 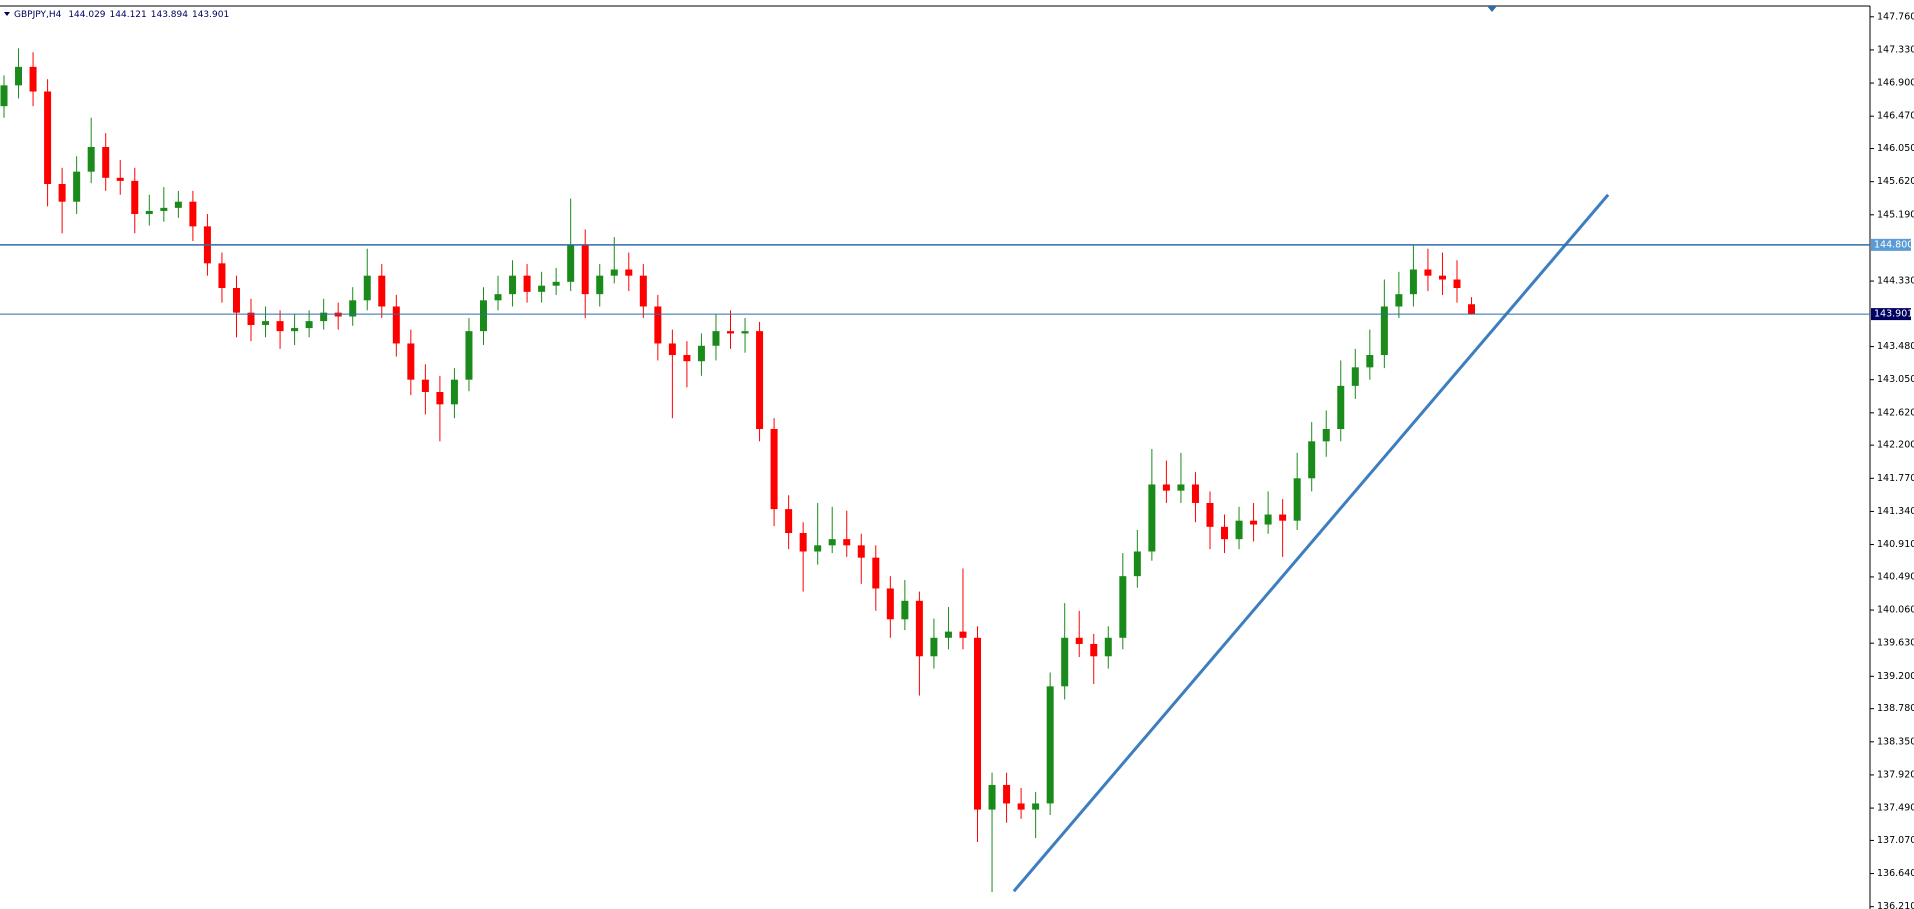 I want to click on y-tick-label: 138.780, so click(x=1895, y=708).